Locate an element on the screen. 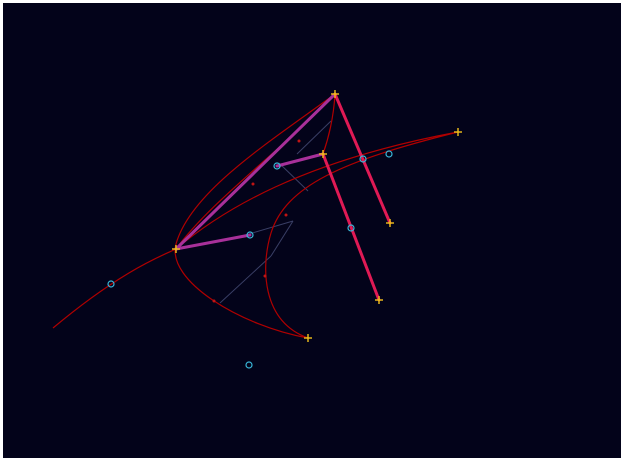 This screenshot has width=621, height=459. control-polygon is located at coordinates (255, 171).